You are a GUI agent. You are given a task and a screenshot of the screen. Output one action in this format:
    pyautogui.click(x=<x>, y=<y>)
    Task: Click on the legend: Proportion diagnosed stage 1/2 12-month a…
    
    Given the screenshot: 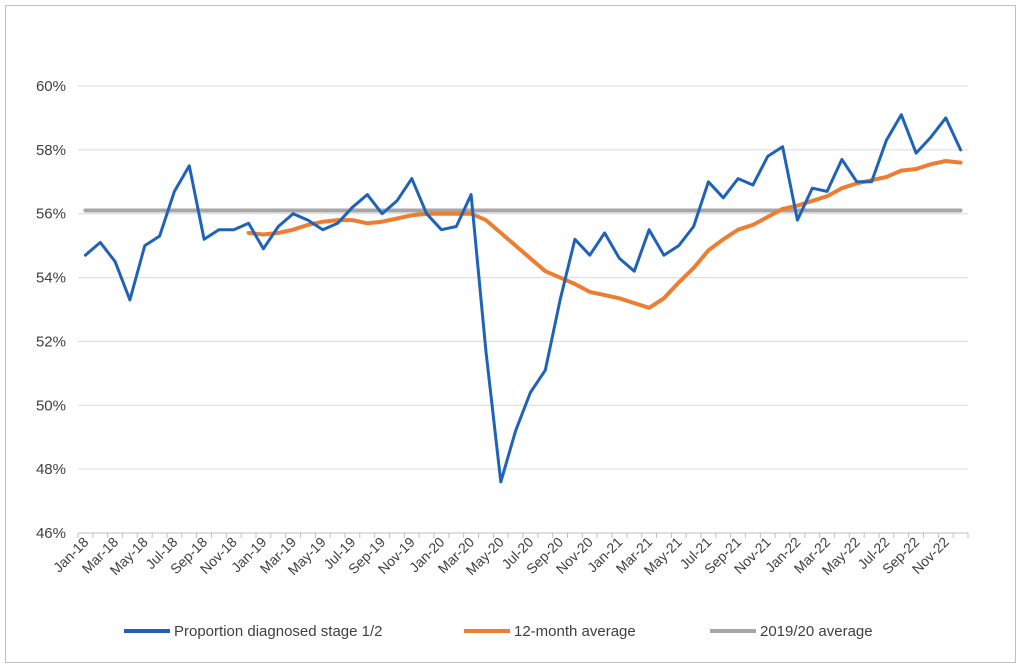 What is the action you would take?
    pyautogui.click(x=498, y=631)
    